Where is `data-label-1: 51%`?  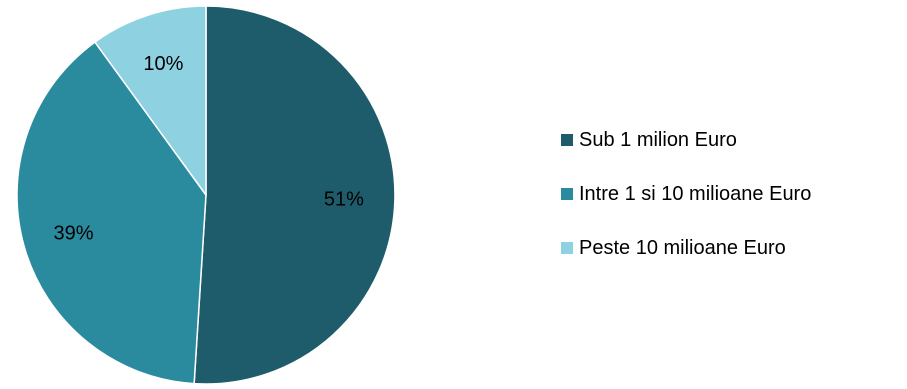
data-label-1: 51% is located at coordinates (344, 199).